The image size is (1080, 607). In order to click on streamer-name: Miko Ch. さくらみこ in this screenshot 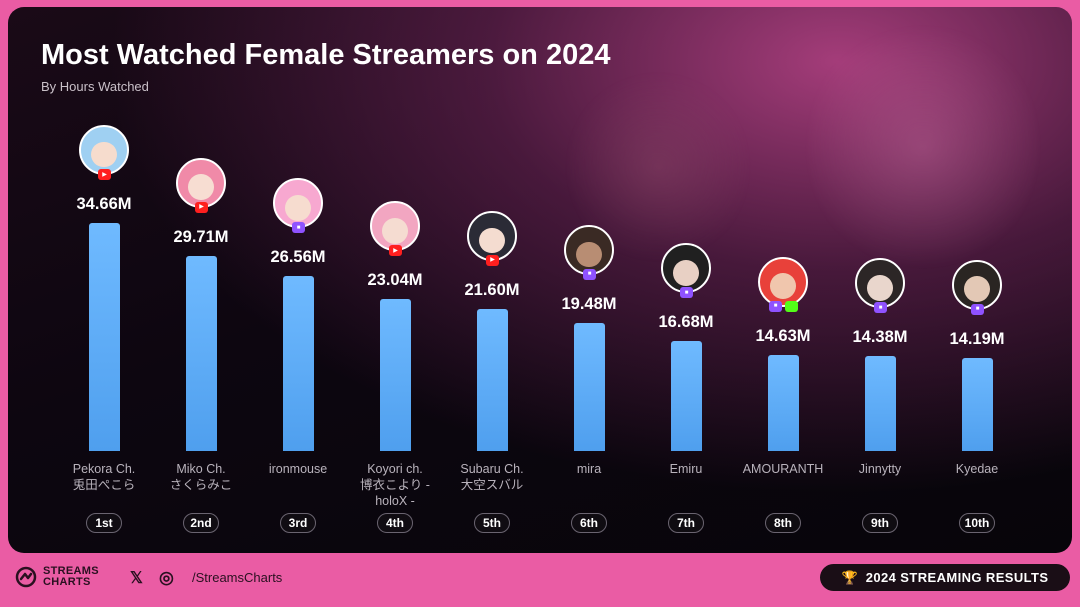, I will do `click(201, 477)`.